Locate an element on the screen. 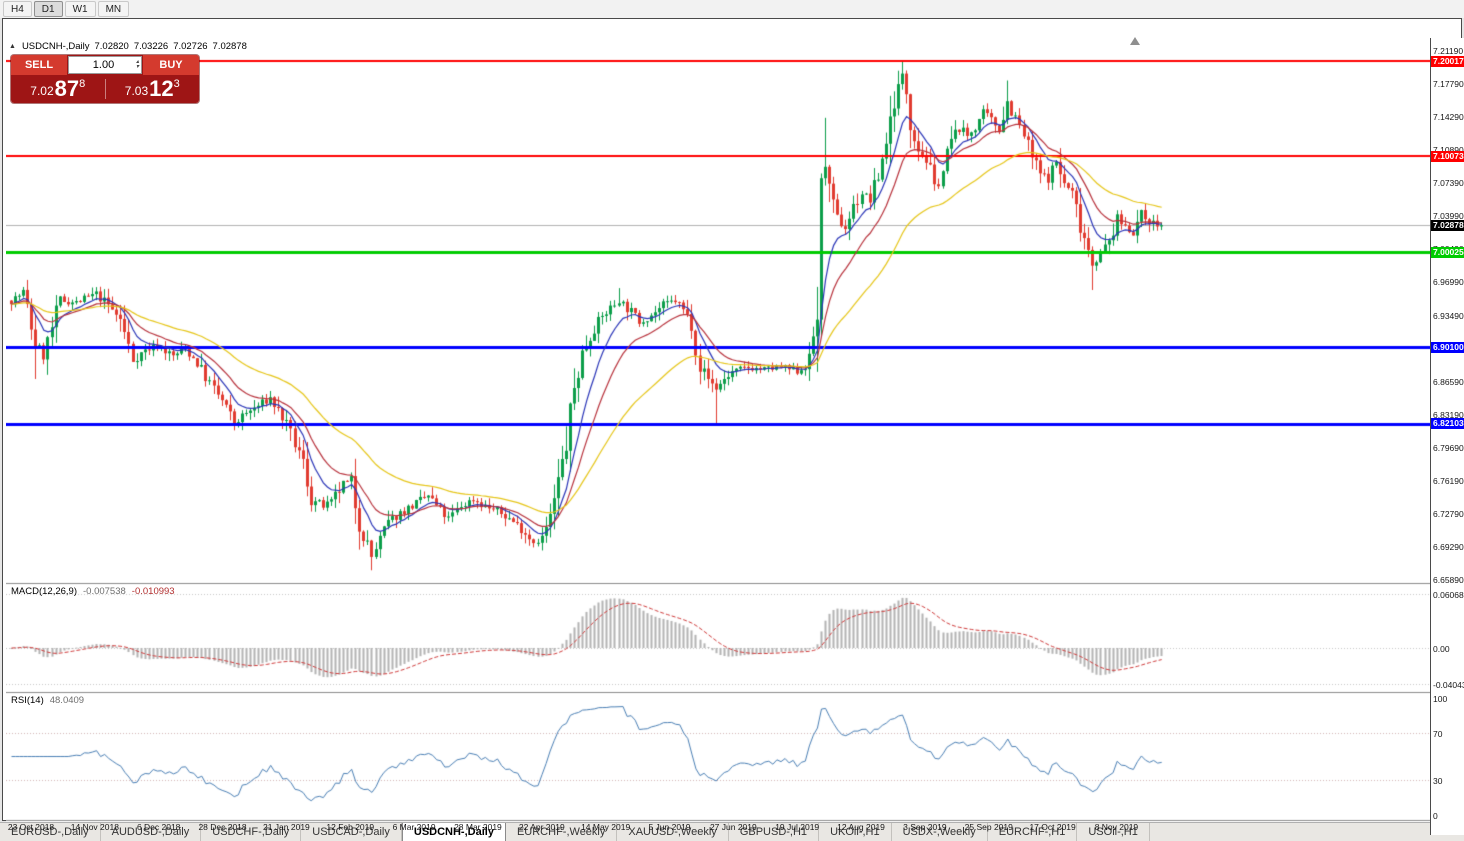  price-axis-label: 6.69290 is located at coordinates (1448, 547).